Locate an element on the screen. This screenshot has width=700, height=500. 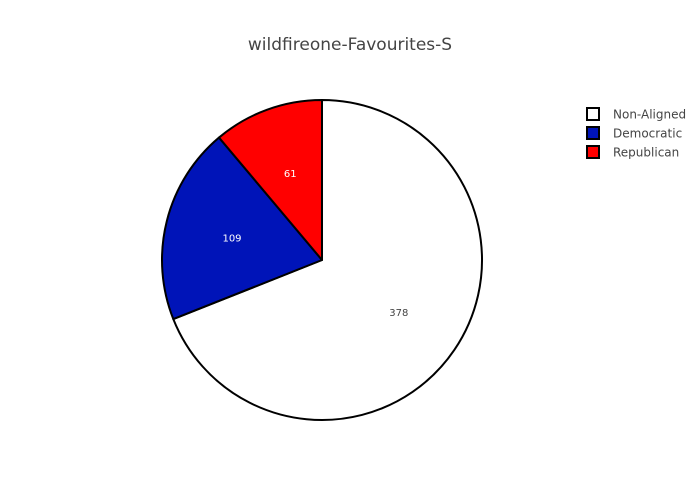
legend-item-non-aligned: Non-Aligned is located at coordinates (636, 114).